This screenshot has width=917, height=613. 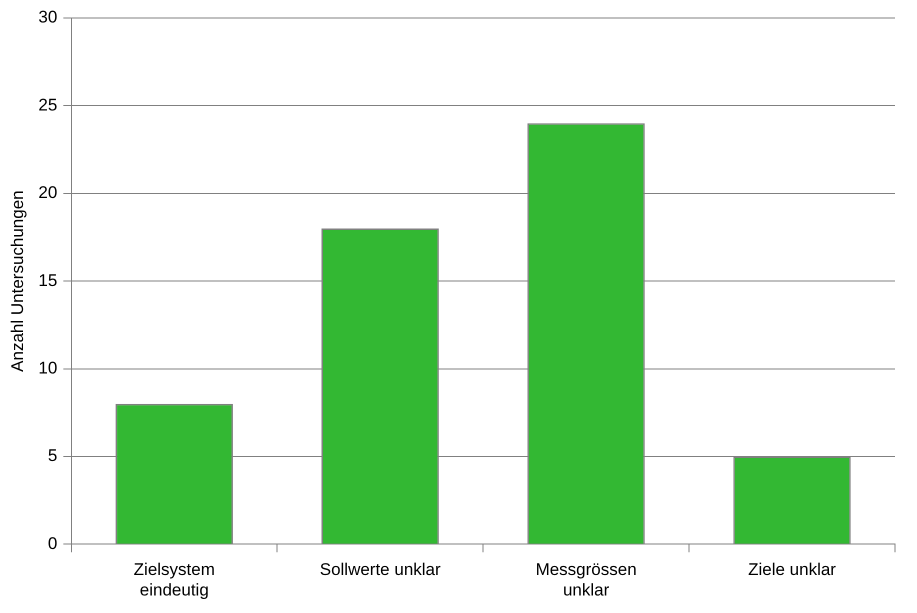 What do you see at coordinates (380, 570) in the screenshot?
I see `x-tick-label: Sollwerte unklar` at bounding box center [380, 570].